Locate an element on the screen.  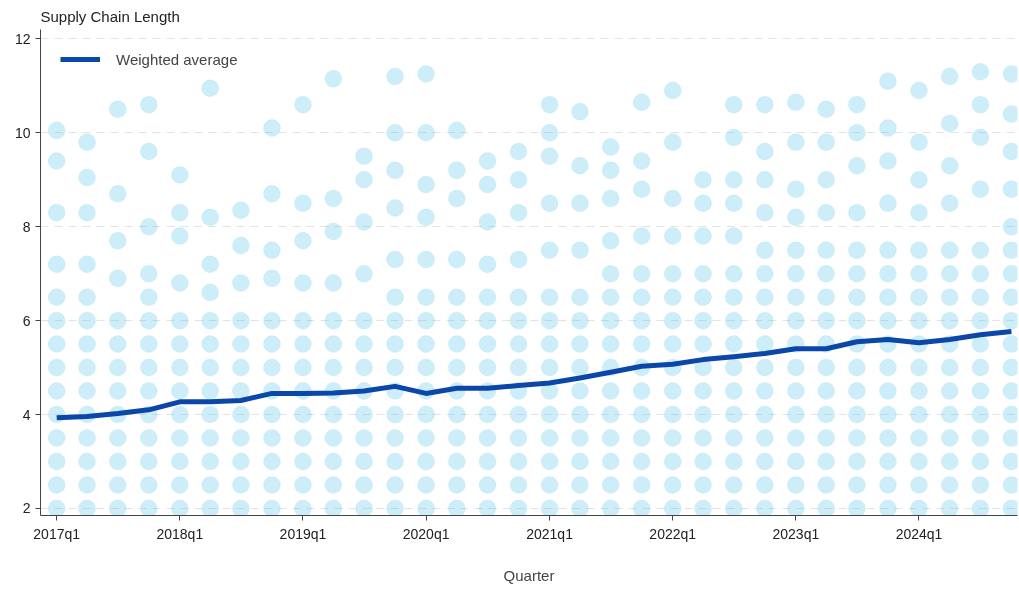
legend-label: Weighted average is located at coordinates (177, 59).